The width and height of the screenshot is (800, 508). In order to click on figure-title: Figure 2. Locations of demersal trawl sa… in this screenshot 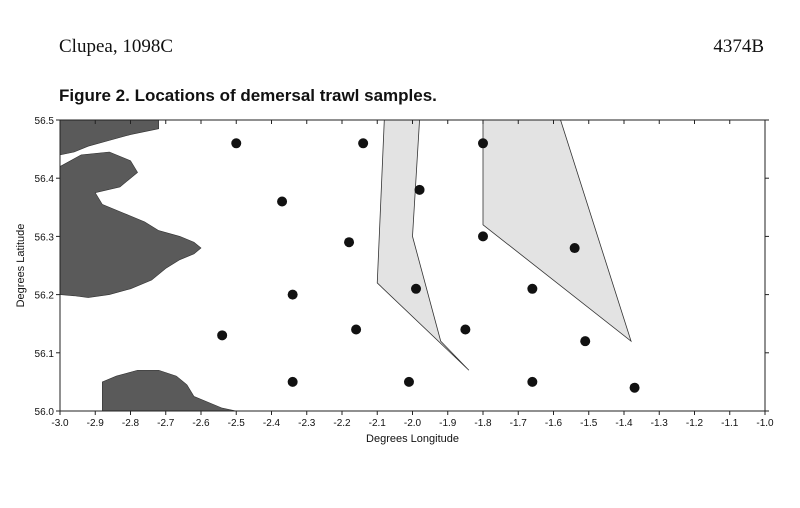, I will do `click(248, 95)`.